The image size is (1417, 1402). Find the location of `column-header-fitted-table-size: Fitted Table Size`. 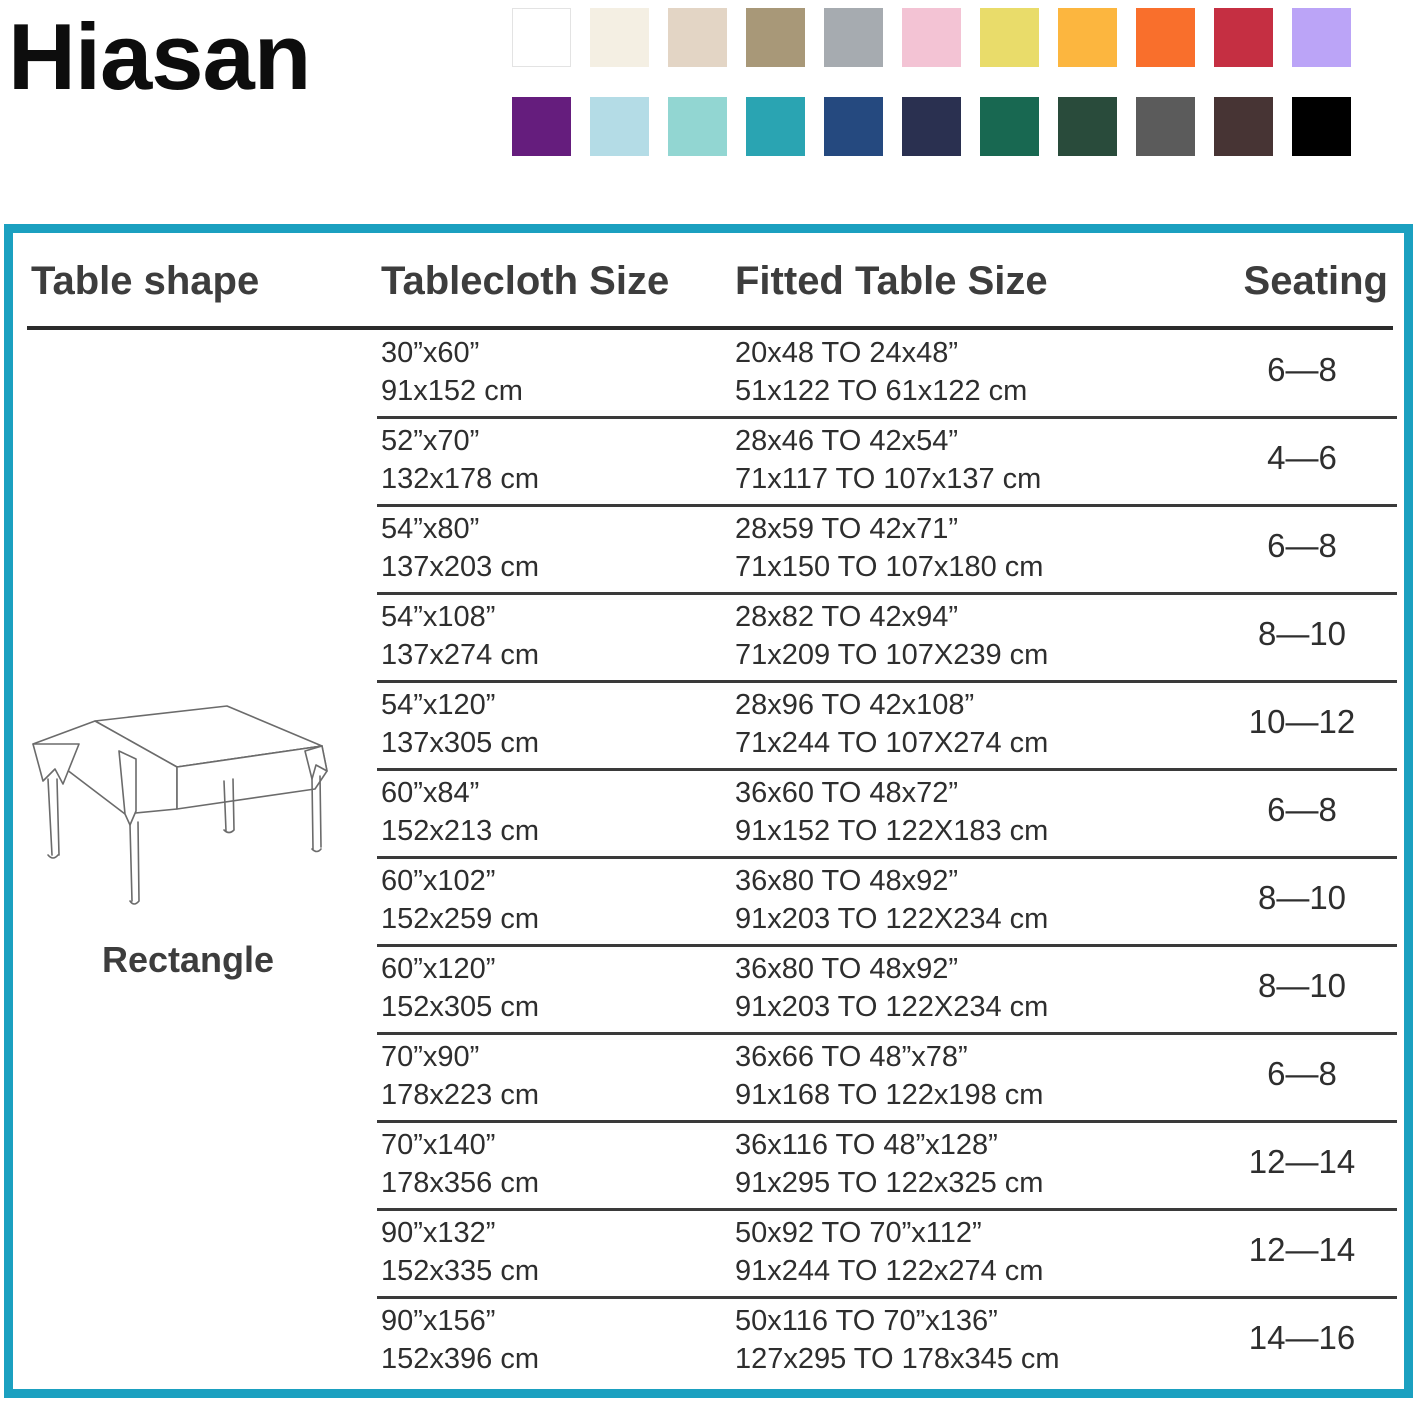

column-header-fitted-table-size: Fitted Table Size is located at coordinates (891, 281).